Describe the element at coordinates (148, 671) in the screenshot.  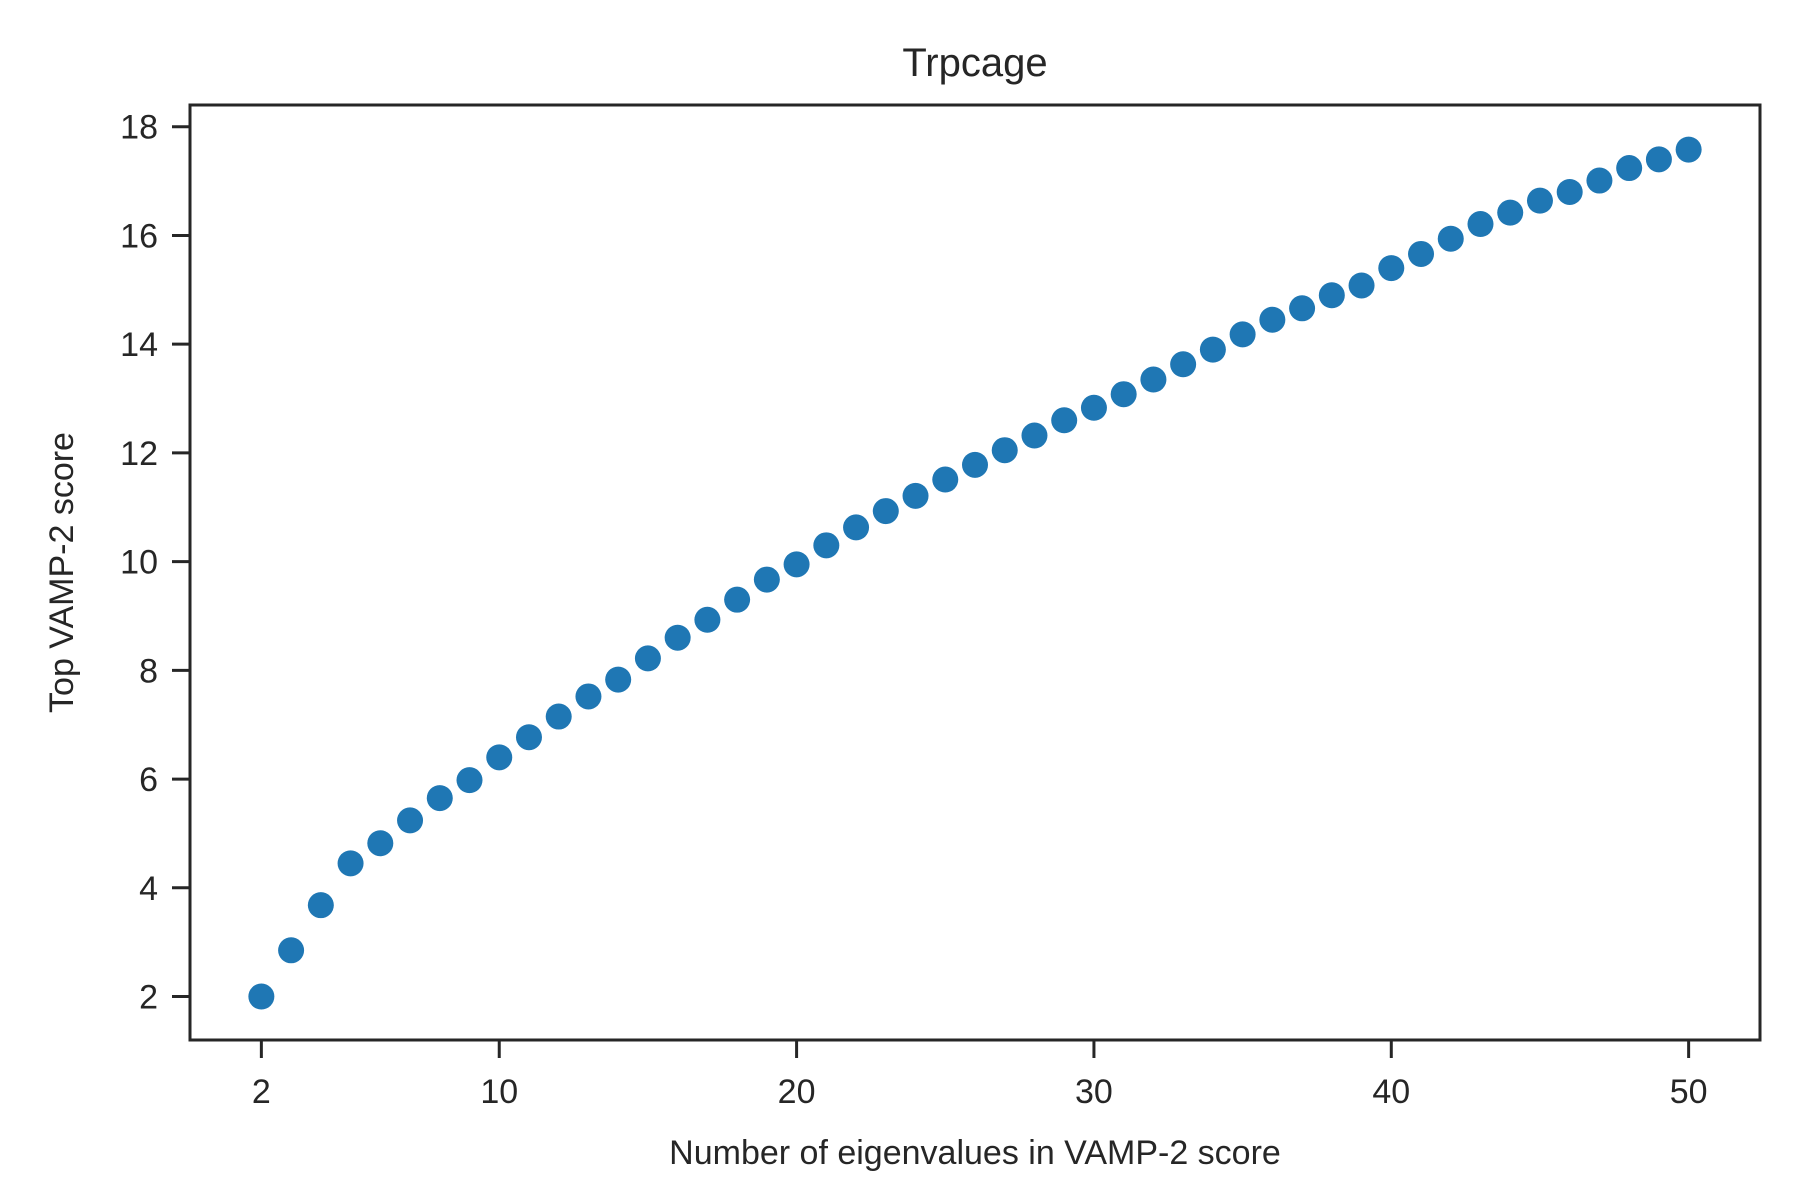
I see `y-tick-label: 8` at that location.